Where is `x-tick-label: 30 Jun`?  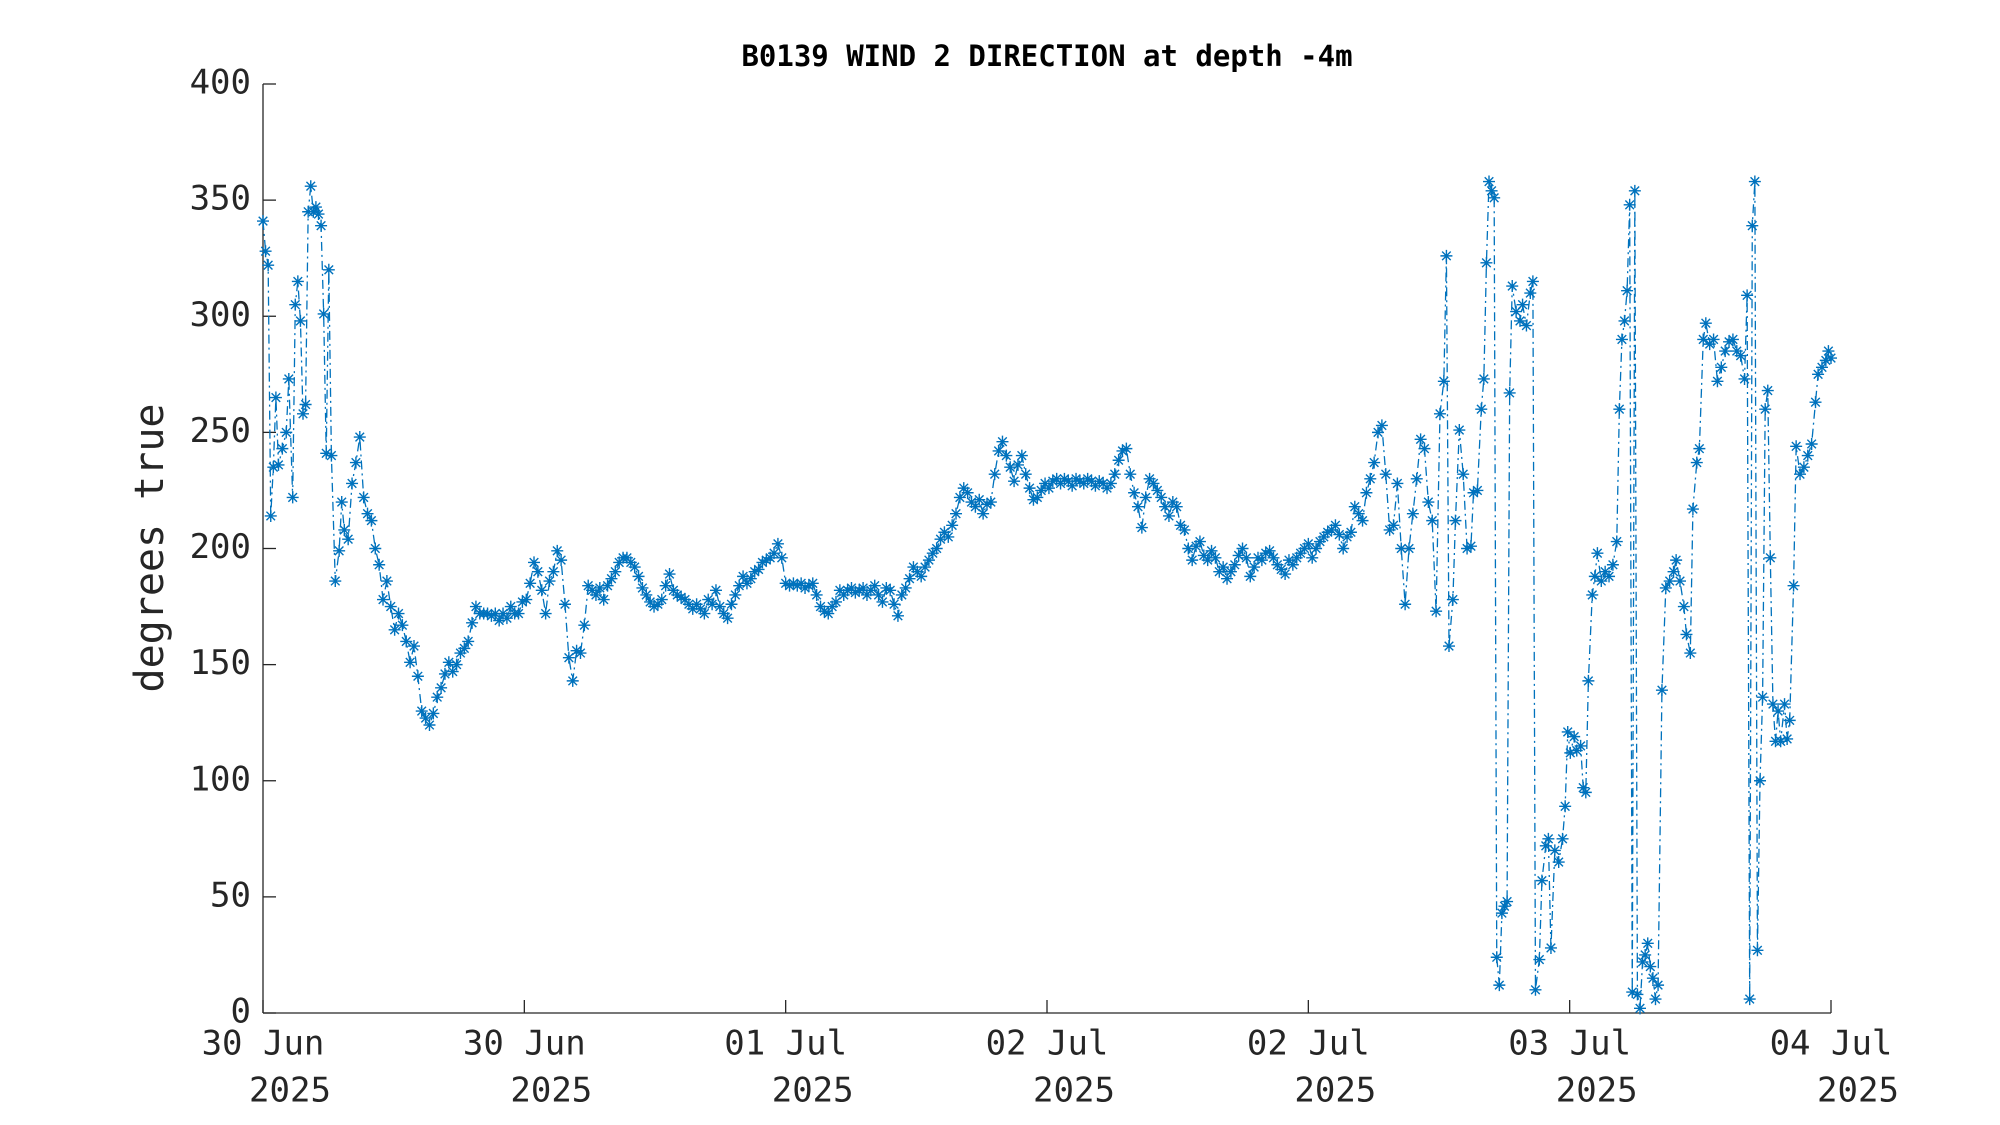 x-tick-label: 30 Jun is located at coordinates (524, 1044).